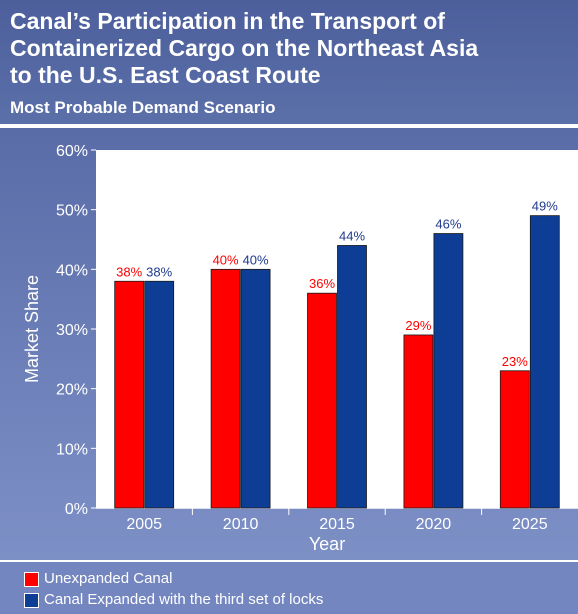 This screenshot has height=614, width=578. What do you see at coordinates (241, 524) in the screenshot?
I see `x-tick-label: 2010` at bounding box center [241, 524].